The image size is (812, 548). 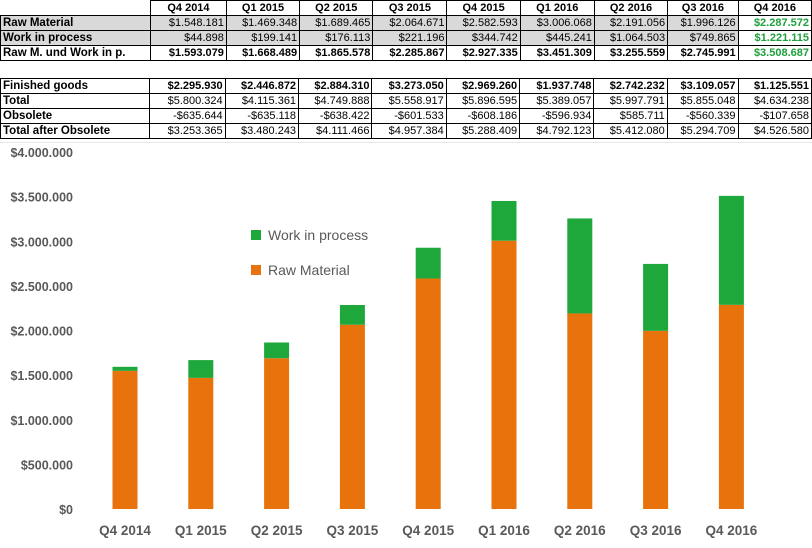 What do you see at coordinates (483, 86) in the screenshot?
I see `table-cell: $2.969.260` at bounding box center [483, 86].